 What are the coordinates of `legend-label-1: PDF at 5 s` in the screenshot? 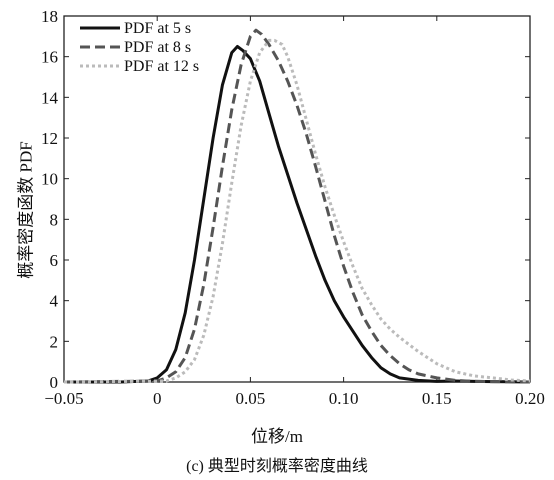 It's located at (157, 28).